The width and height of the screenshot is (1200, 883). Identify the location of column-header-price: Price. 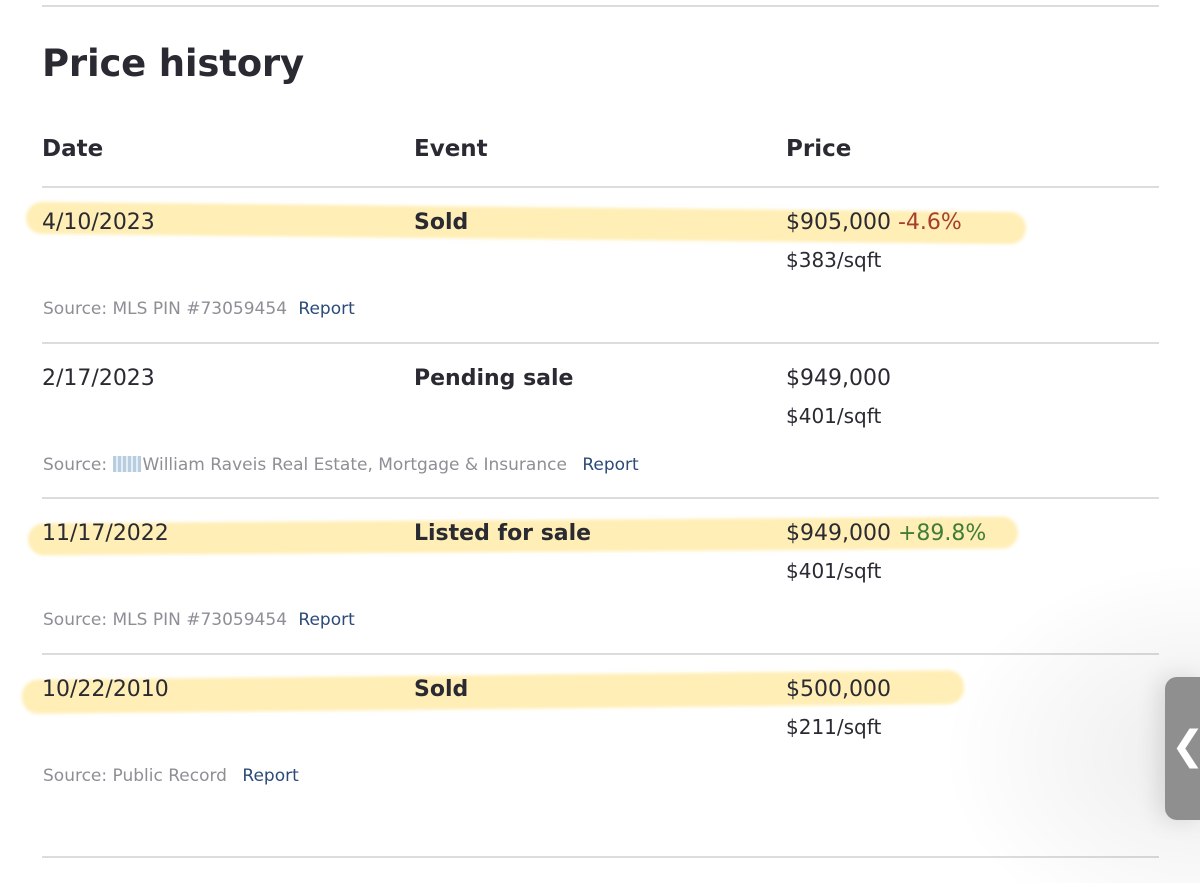
(819, 149).